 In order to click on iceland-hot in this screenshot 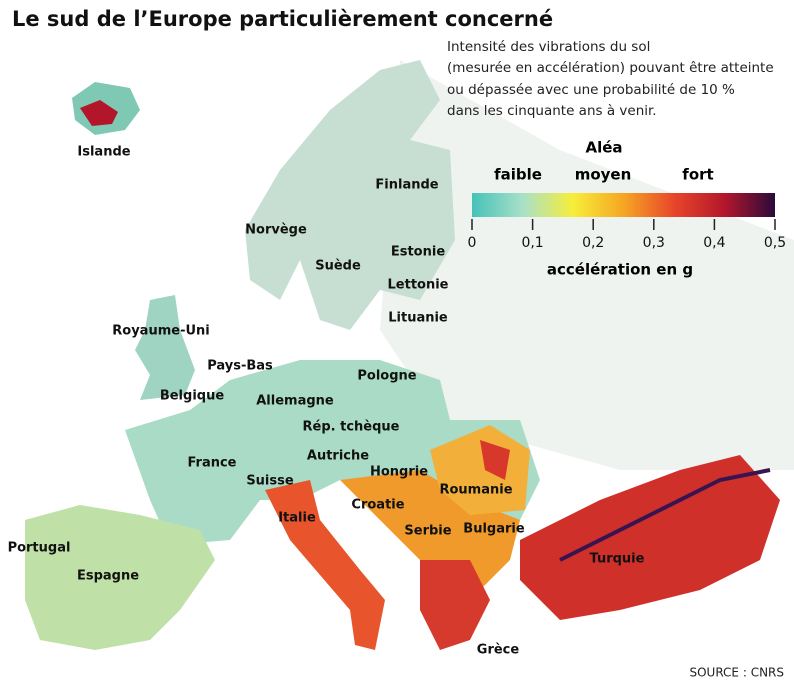, I will do `click(99, 113)`.